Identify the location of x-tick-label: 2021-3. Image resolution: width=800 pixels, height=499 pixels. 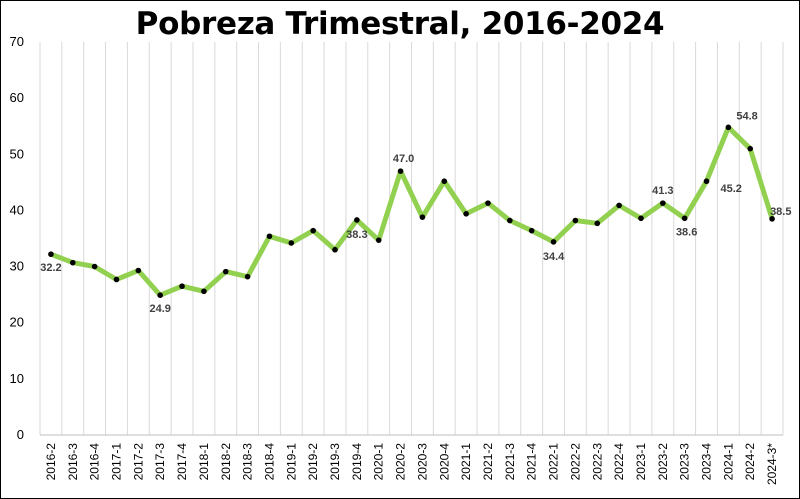
(510, 462).